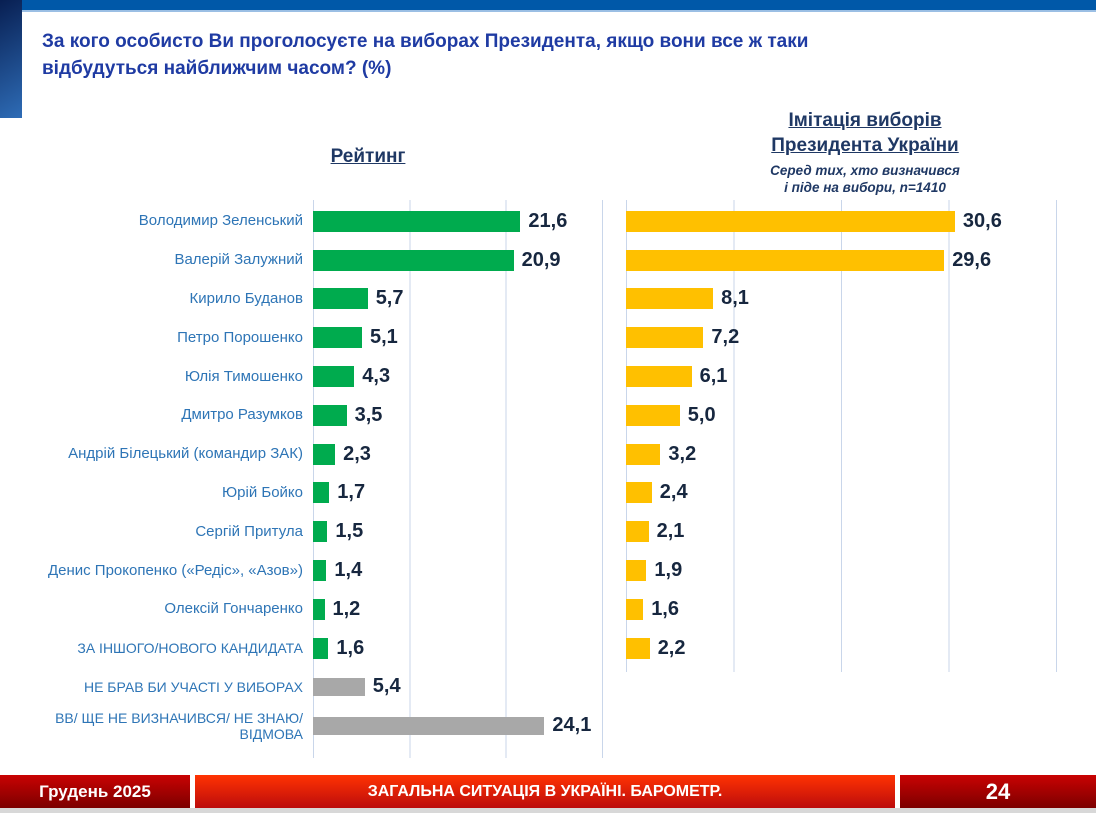 The image size is (1096, 813). What do you see at coordinates (548, 531) in the screenshot?
I see `chart-row: Сергій Притула 1,5 2,1` at bounding box center [548, 531].